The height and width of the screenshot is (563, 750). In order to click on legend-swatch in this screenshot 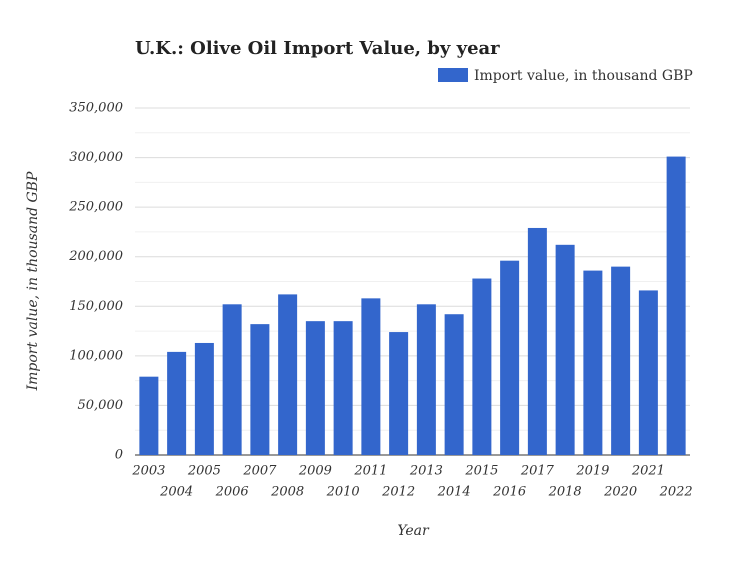, I will do `click(453, 75)`.